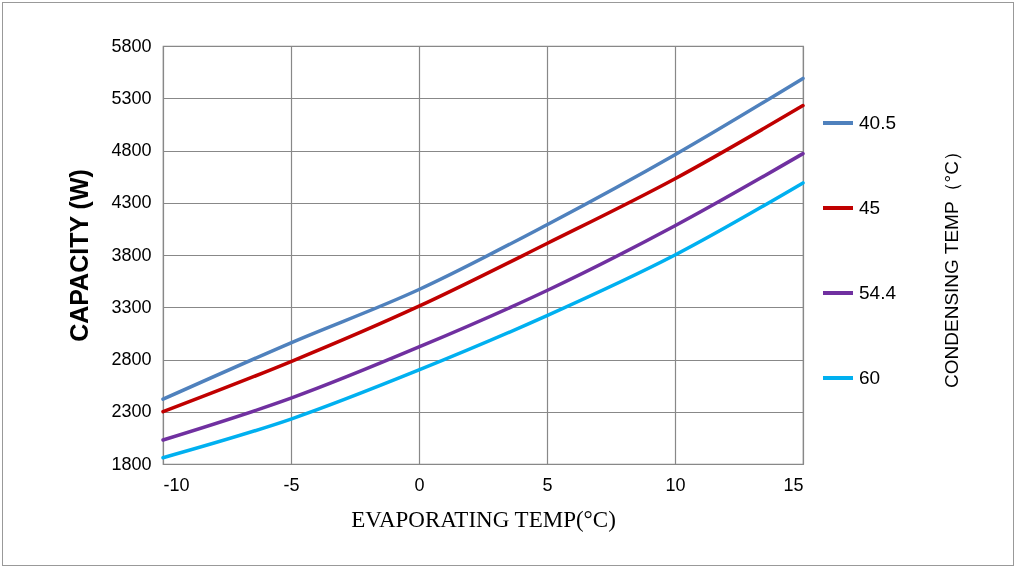 The width and height of the screenshot is (1018, 570). Describe the element at coordinates (131, 411) in the screenshot. I see `y-tick-label: 2300` at that location.